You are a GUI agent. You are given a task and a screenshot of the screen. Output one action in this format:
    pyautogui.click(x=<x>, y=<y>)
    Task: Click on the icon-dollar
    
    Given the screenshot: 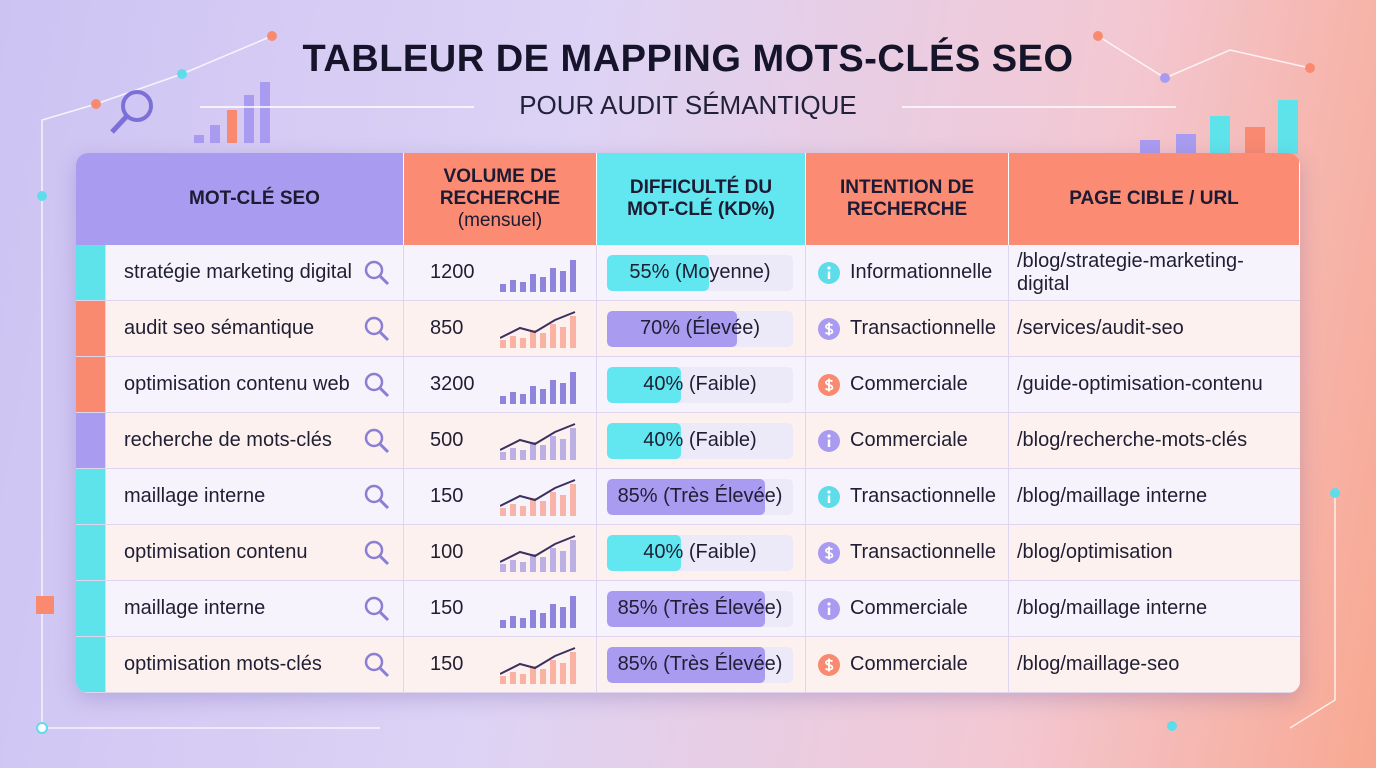 What is the action you would take?
    pyautogui.click(x=829, y=384)
    